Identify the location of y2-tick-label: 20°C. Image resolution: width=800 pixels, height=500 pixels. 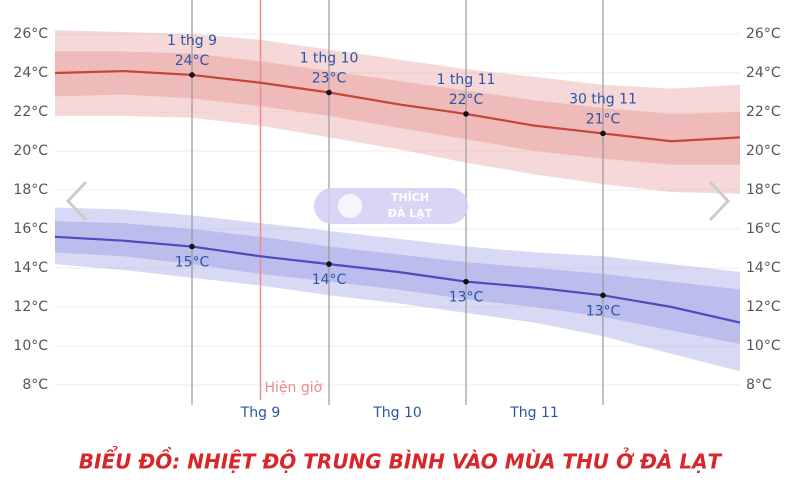
(763, 151).